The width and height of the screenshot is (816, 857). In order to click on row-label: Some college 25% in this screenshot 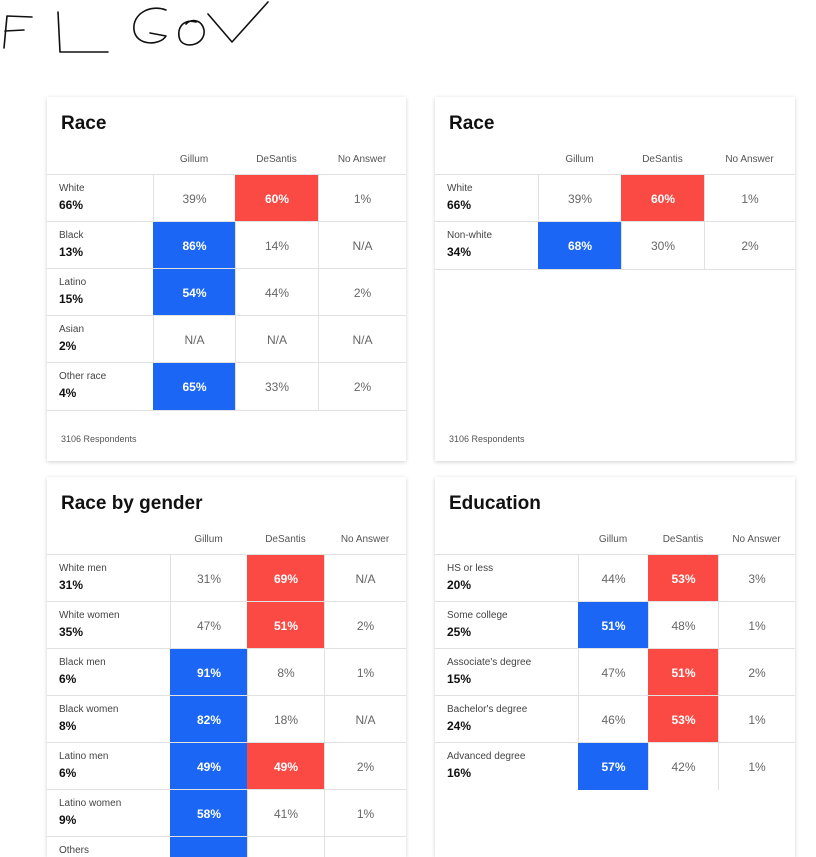, I will do `click(477, 625)`.